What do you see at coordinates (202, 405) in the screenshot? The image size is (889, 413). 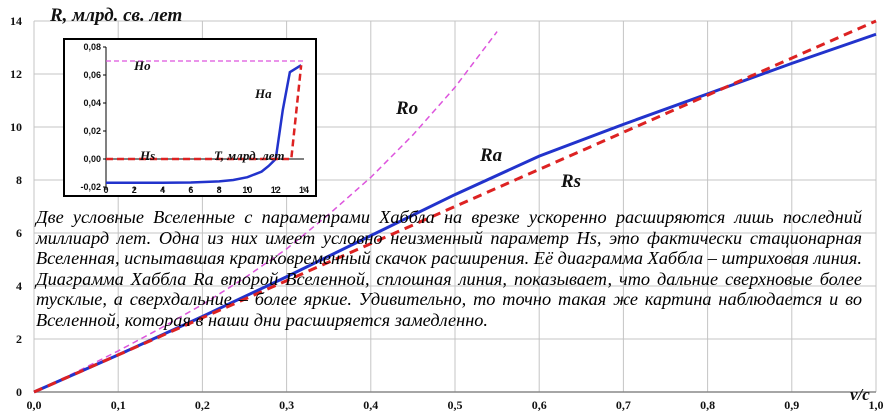 I see `x-tick-label: 0,2` at bounding box center [202, 405].